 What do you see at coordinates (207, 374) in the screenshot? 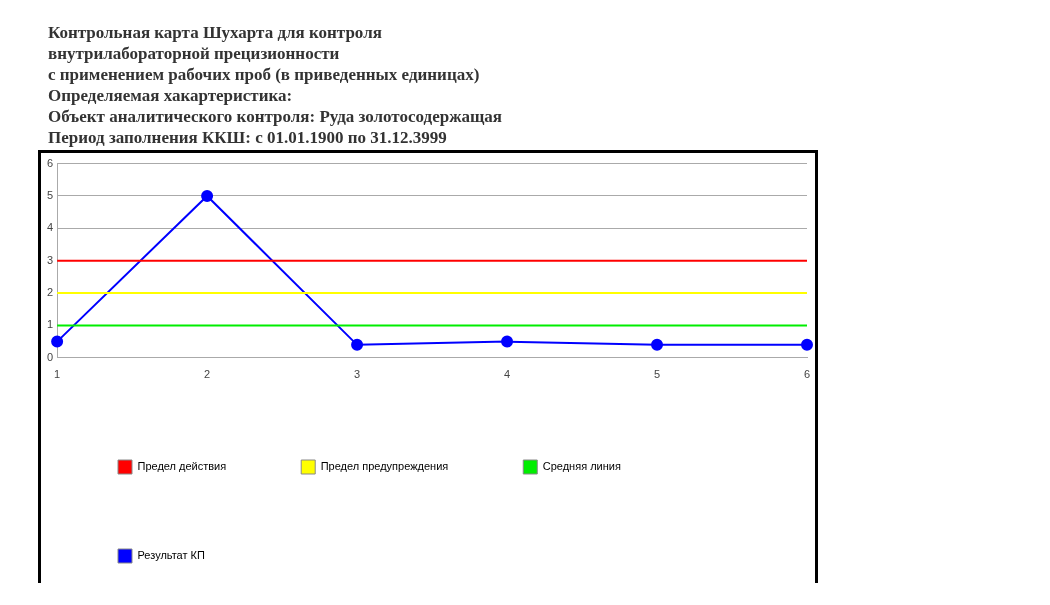
I see `x-tick-label: 2` at bounding box center [207, 374].